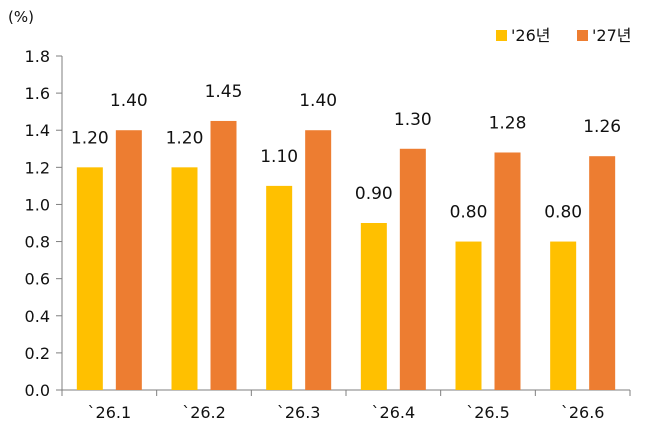 Image resolution: width=655 pixels, height=432 pixels. What do you see at coordinates (110, 412) in the screenshot?
I see `x-tick-label: `26.1` at bounding box center [110, 412].